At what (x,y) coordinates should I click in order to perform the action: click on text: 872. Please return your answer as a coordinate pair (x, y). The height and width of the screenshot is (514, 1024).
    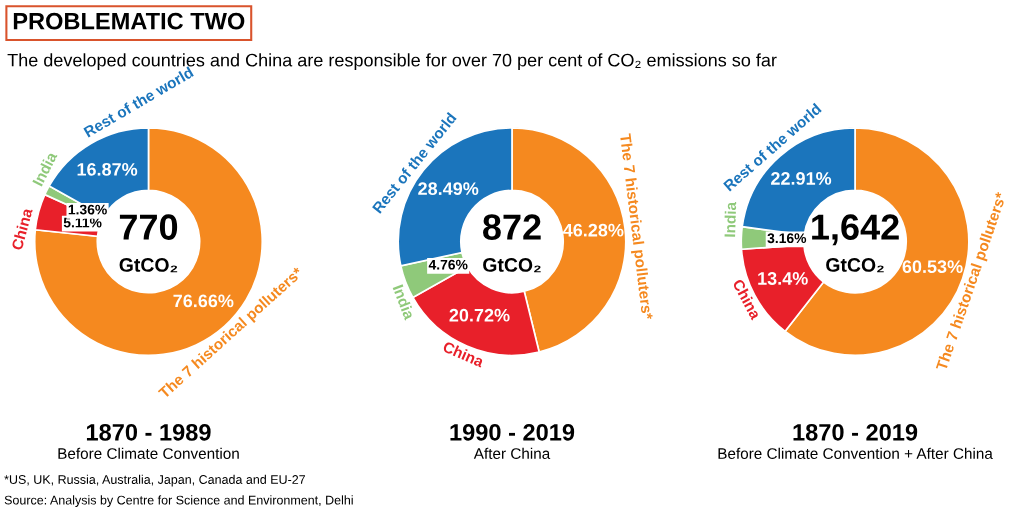
    Looking at the image, I should click on (512, 227).